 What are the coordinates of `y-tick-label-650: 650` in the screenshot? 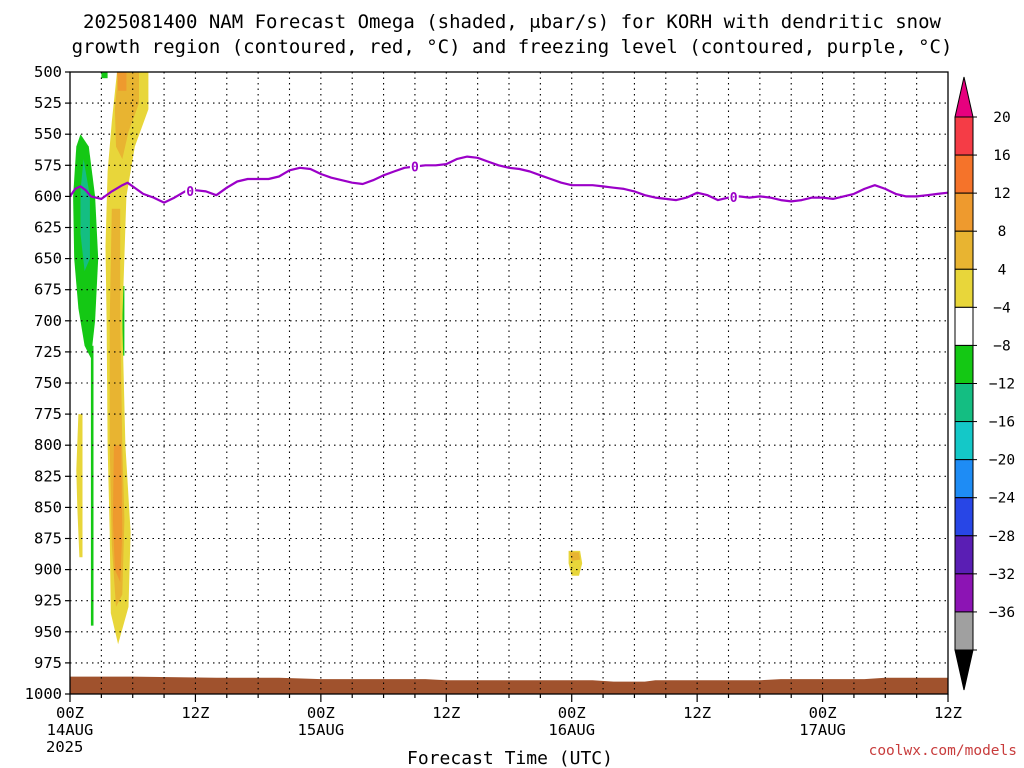 It's located at (48, 259).